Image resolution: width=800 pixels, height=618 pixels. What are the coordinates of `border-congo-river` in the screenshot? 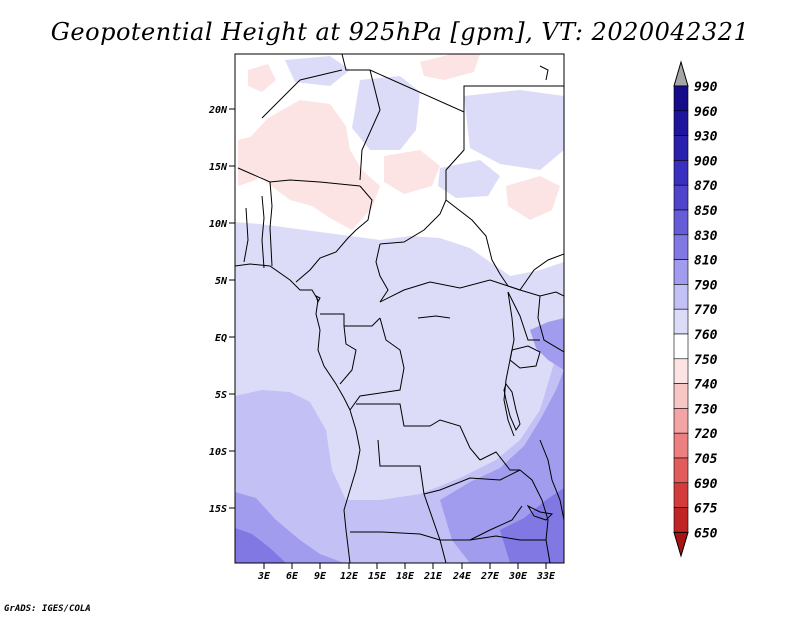 It's located at (434, 317).